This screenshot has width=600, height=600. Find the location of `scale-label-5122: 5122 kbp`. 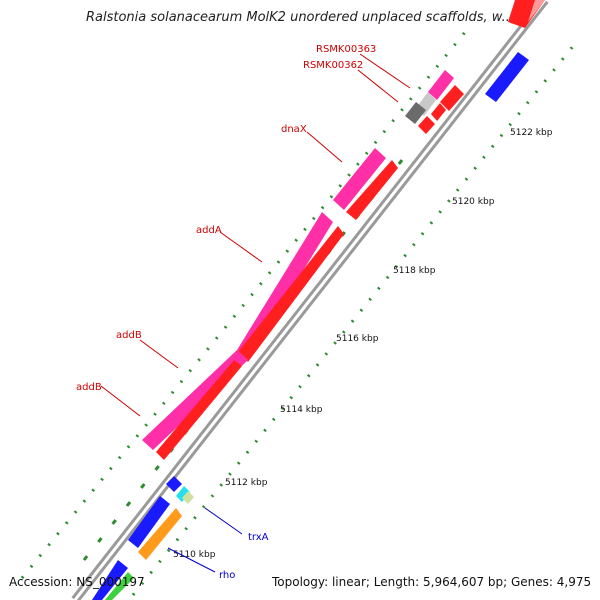

scale-label-5122: 5122 kbp is located at coordinates (531, 133).